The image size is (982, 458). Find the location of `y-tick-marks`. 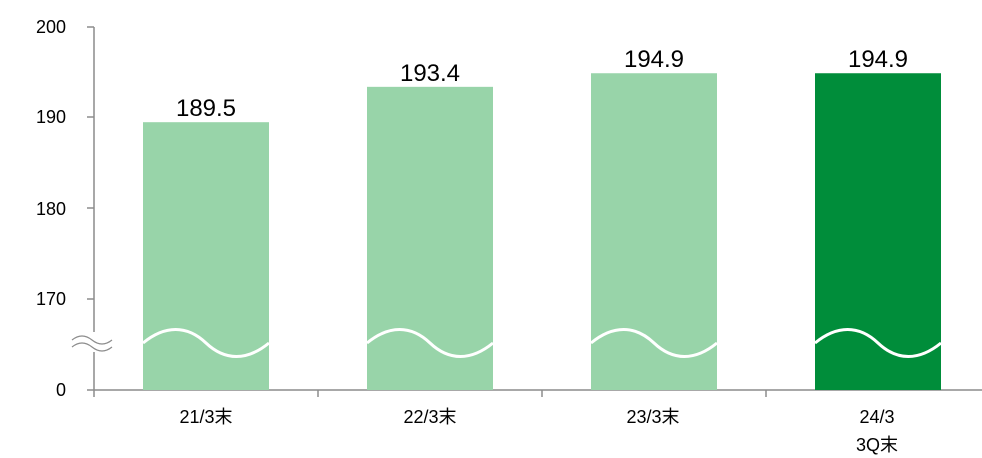

y-tick-marks is located at coordinates (90, 208).